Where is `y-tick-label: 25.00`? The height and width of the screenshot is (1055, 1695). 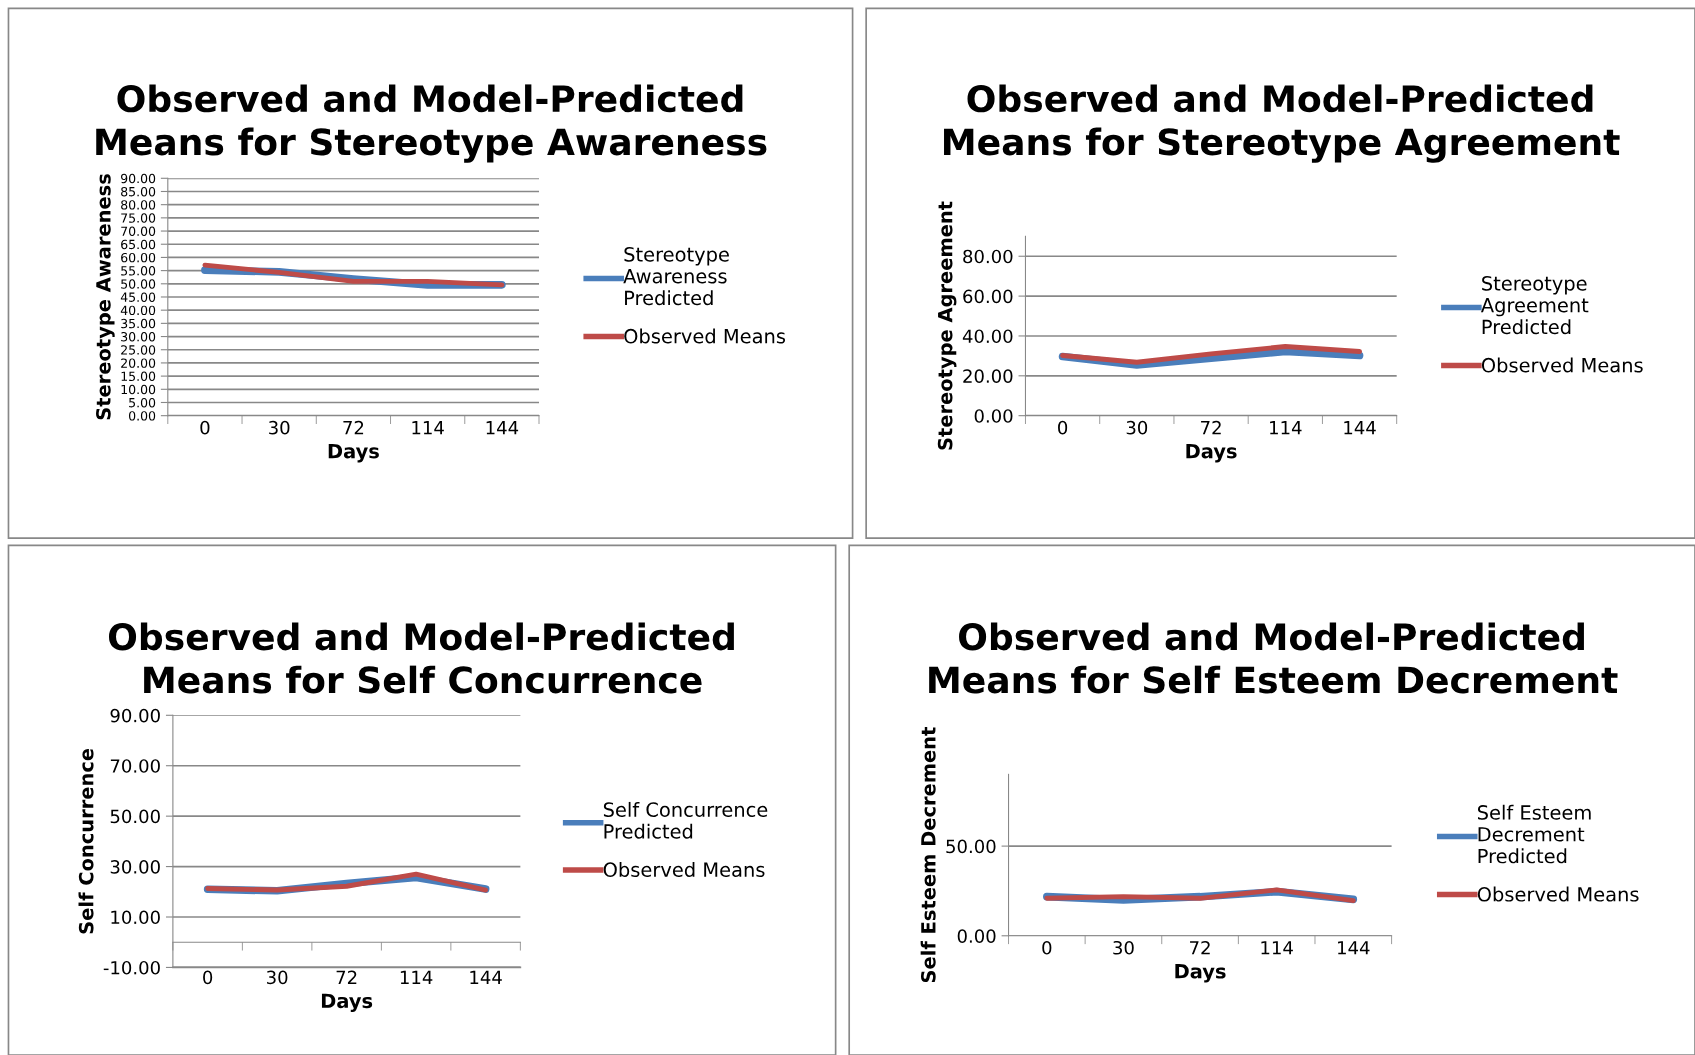 y-tick-label: 25.00 is located at coordinates (138, 350).